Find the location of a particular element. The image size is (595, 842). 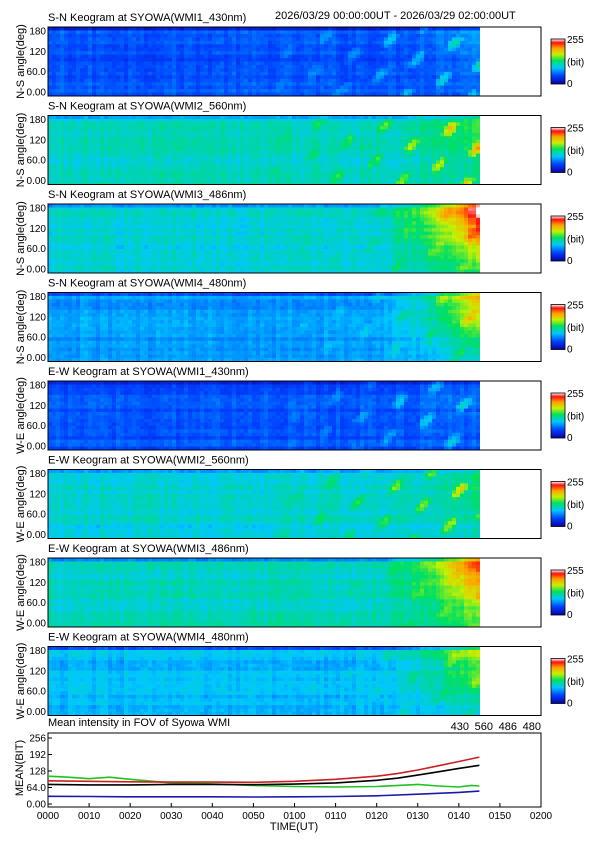

mean-ytick-label: 192 is located at coordinates (37, 755).